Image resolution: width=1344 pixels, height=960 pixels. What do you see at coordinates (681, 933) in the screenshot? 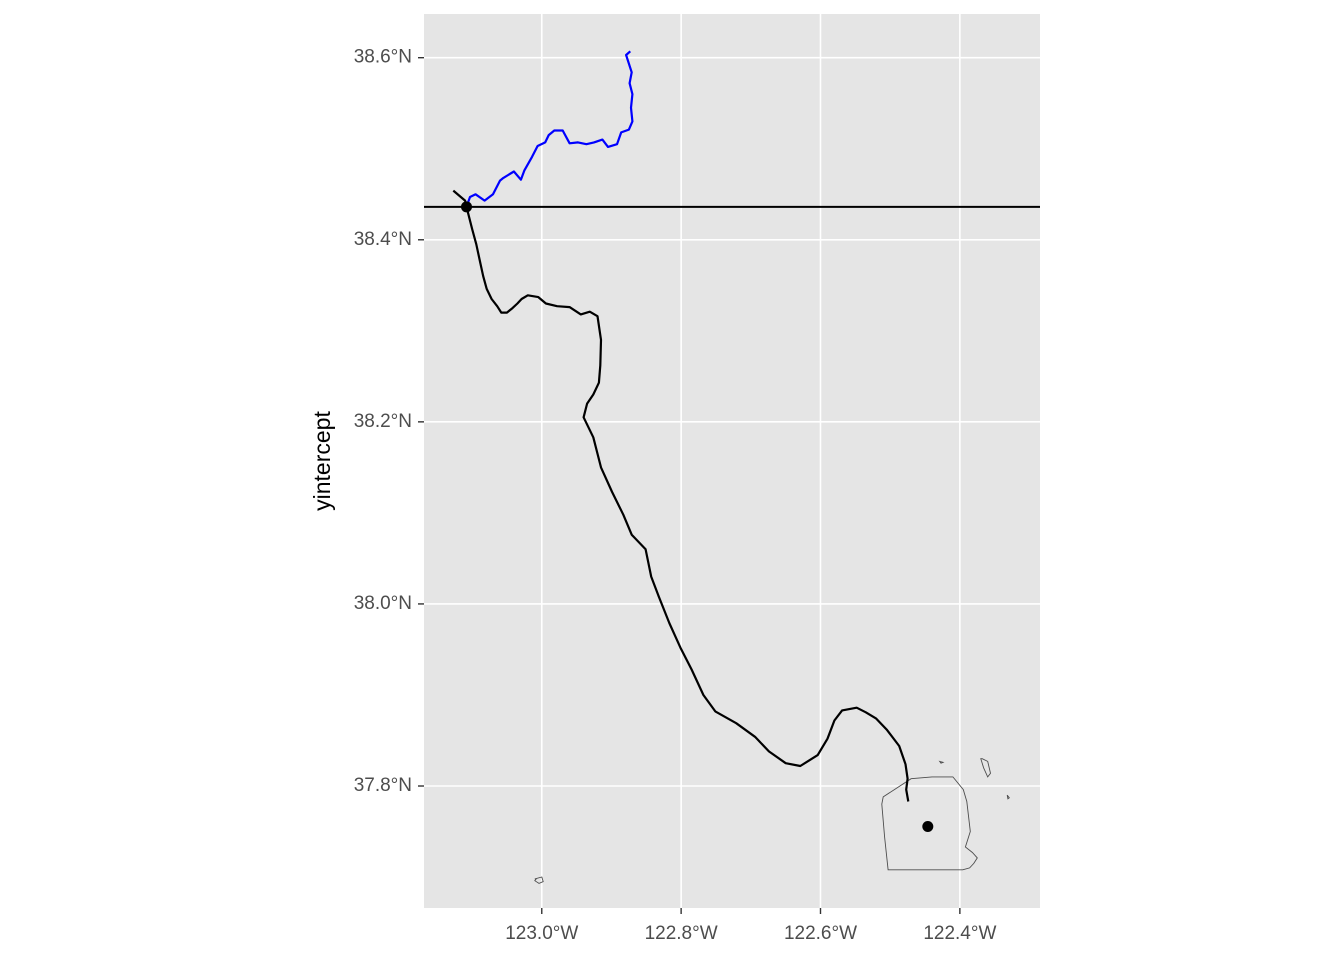
I see `x-tick-label: 122.8°W` at bounding box center [681, 933].